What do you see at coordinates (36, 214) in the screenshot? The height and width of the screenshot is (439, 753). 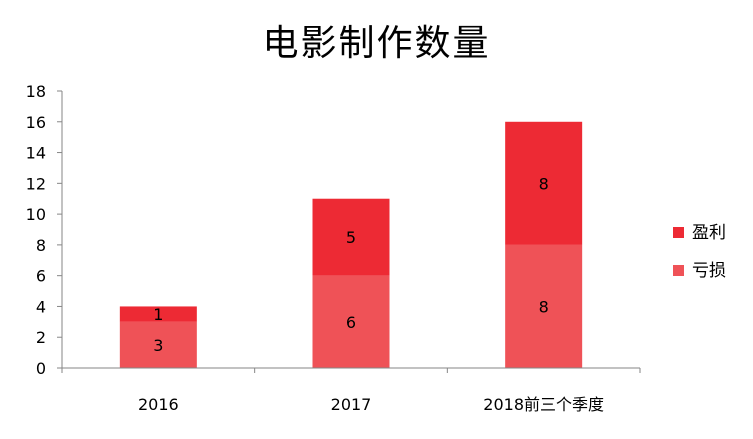 I see `y-tick-label: 10` at bounding box center [36, 214].